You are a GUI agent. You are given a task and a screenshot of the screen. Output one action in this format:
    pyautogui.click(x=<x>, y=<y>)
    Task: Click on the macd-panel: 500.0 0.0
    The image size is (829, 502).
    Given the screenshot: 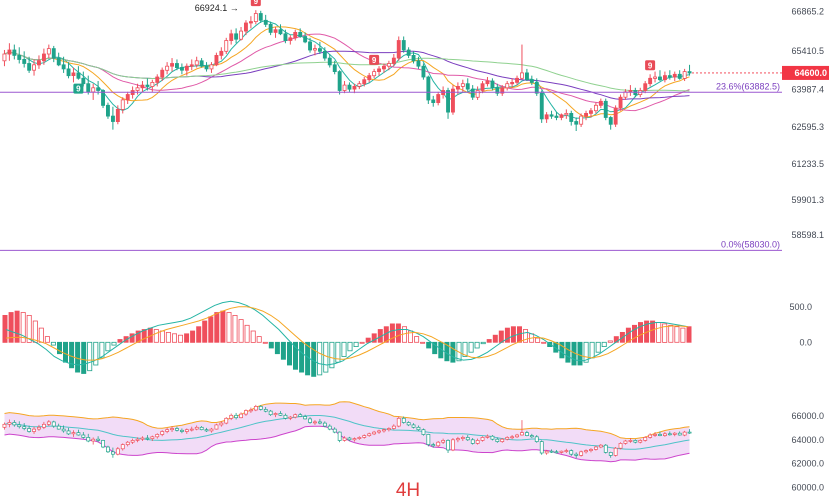 What is the action you would take?
    pyautogui.click(x=407, y=338)
    